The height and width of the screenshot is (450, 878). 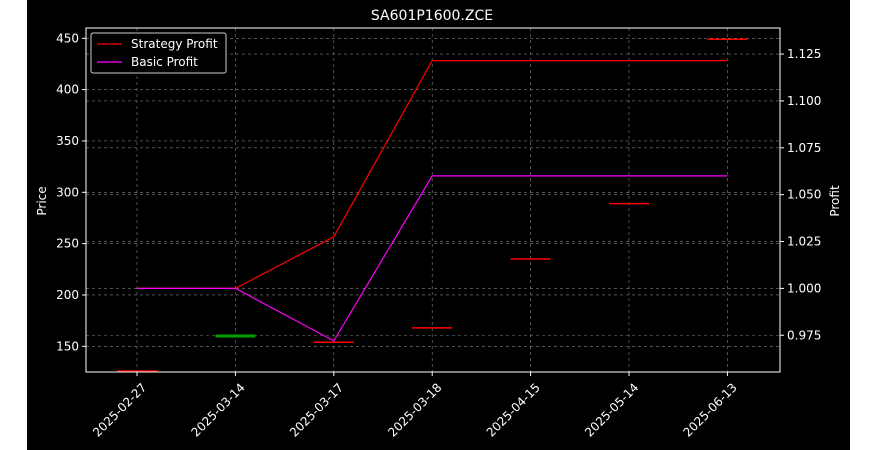 I want to click on x-tick-label-2025-03-18: 2025-03-18, so click(x=414, y=409).